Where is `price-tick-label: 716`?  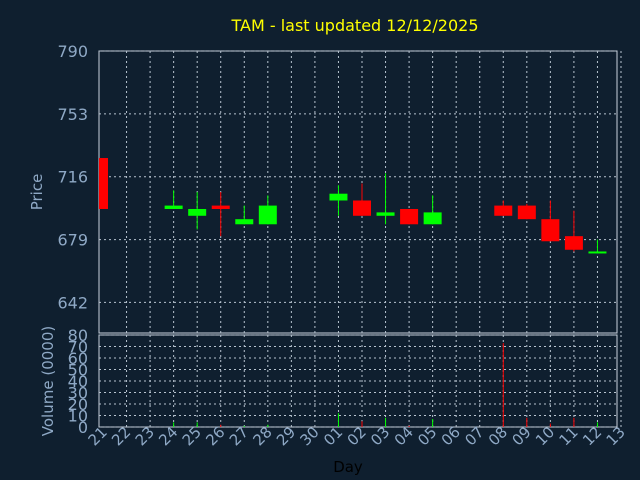
price-tick-label: 716 is located at coordinates (72, 177).